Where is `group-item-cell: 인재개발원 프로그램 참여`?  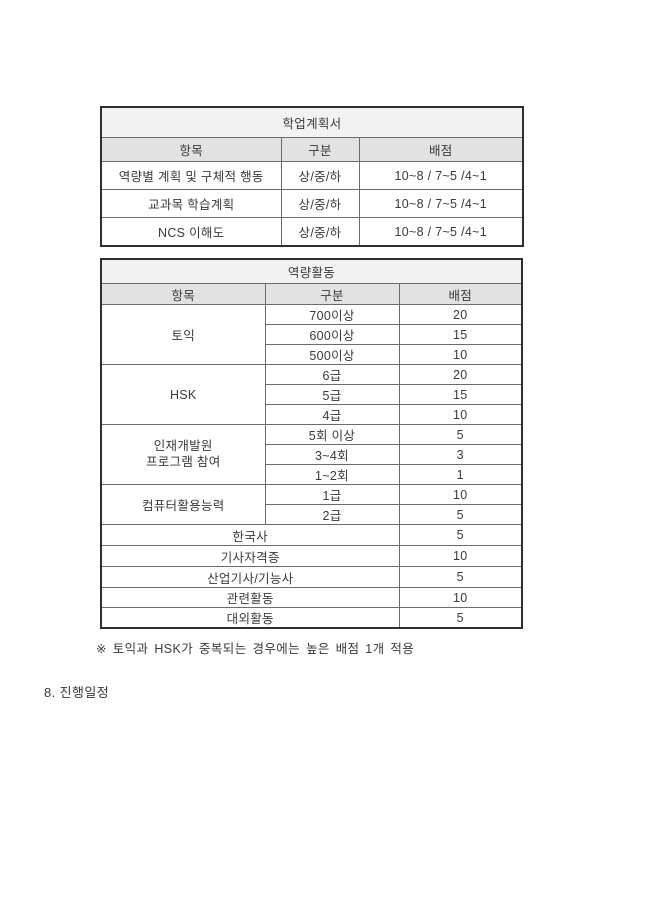 group-item-cell: 인재개발원 프로그램 참여 is located at coordinates (183, 454).